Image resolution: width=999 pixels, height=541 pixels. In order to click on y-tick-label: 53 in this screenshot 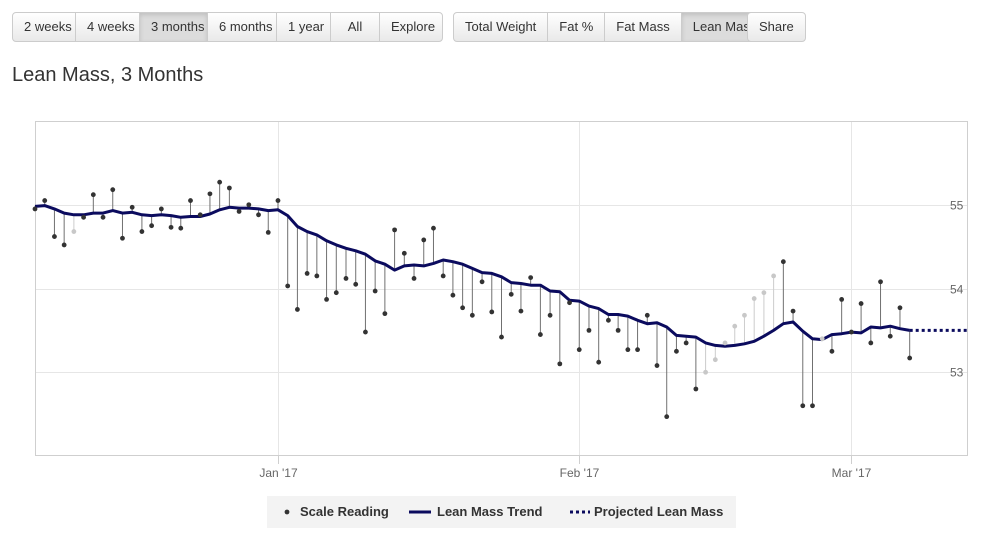, I will do `click(957, 373)`.